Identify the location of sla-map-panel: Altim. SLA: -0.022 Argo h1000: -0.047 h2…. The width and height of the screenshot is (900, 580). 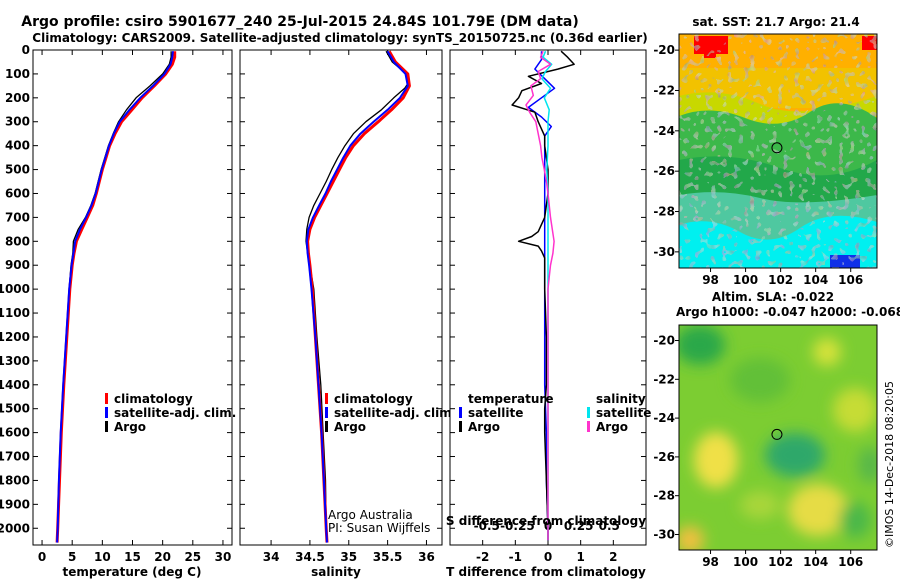
(776, 429).